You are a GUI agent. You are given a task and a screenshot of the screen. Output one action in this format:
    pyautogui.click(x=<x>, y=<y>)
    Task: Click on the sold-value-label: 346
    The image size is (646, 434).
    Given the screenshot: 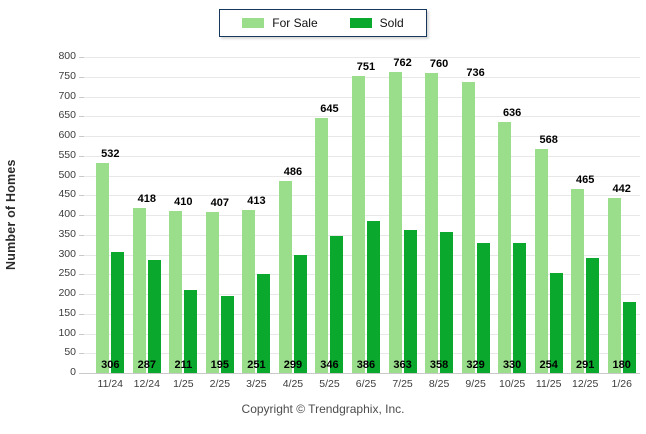 What is the action you would take?
    pyautogui.click(x=329, y=365)
    